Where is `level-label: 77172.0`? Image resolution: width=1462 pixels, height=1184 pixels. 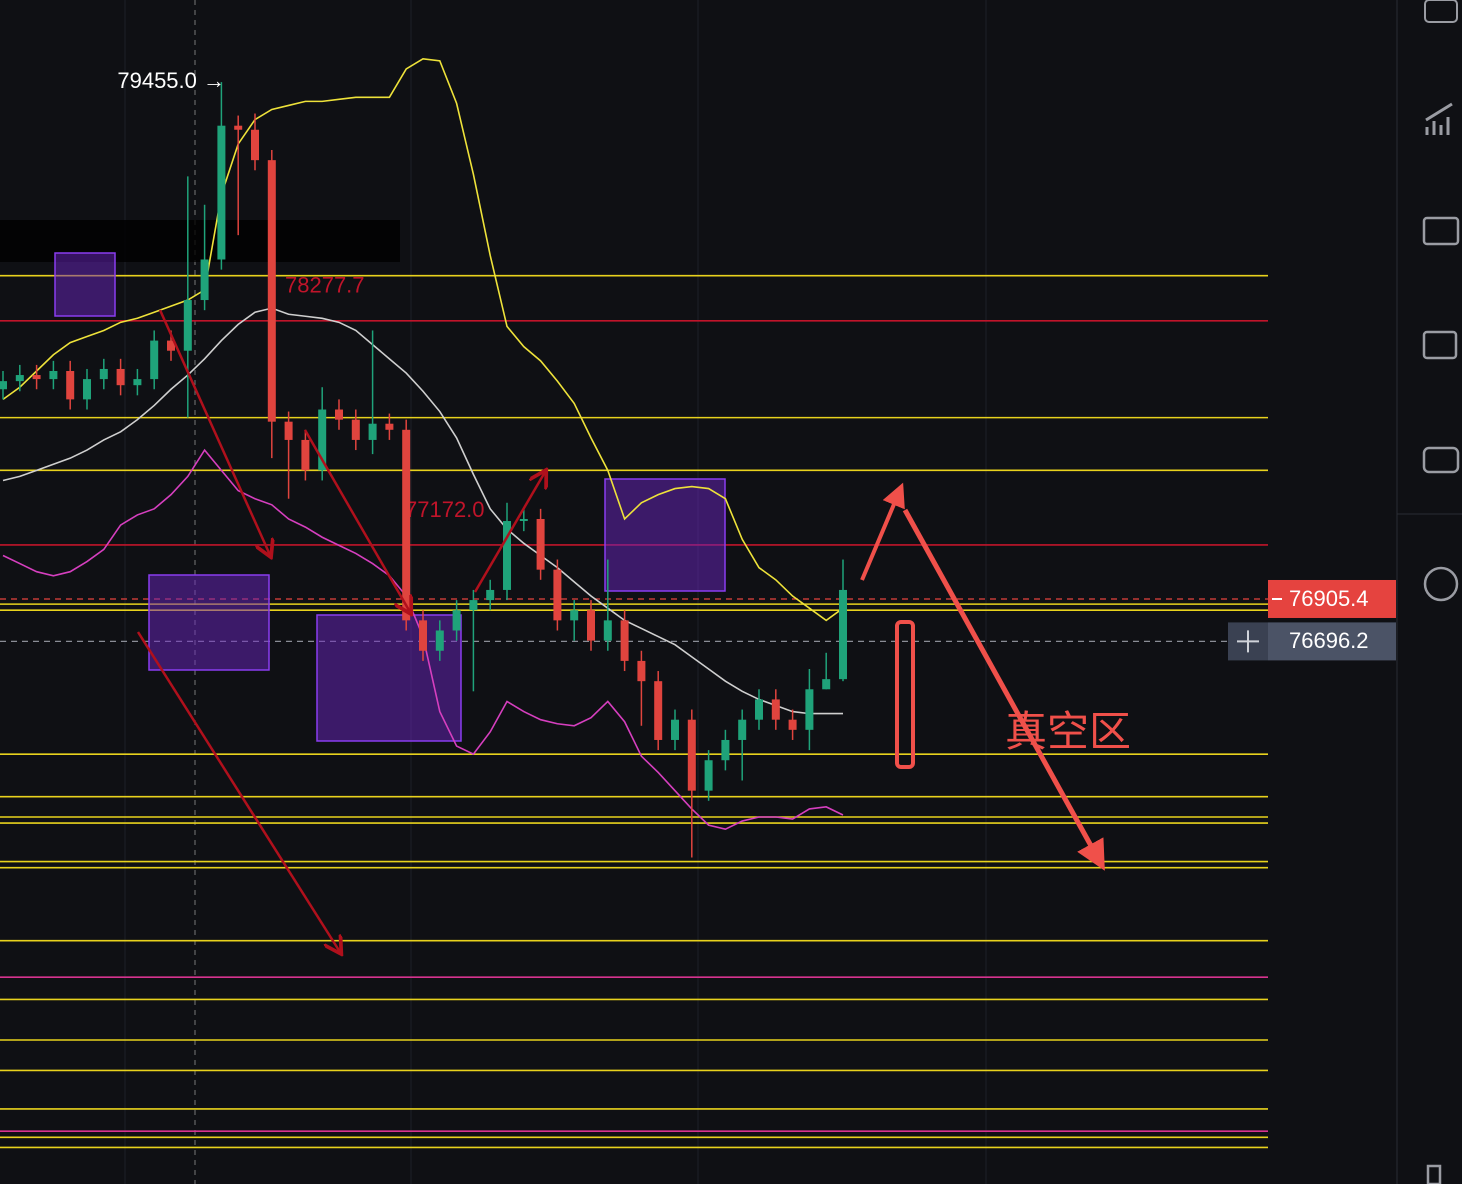
level-label: 77172.0 is located at coordinates (445, 509).